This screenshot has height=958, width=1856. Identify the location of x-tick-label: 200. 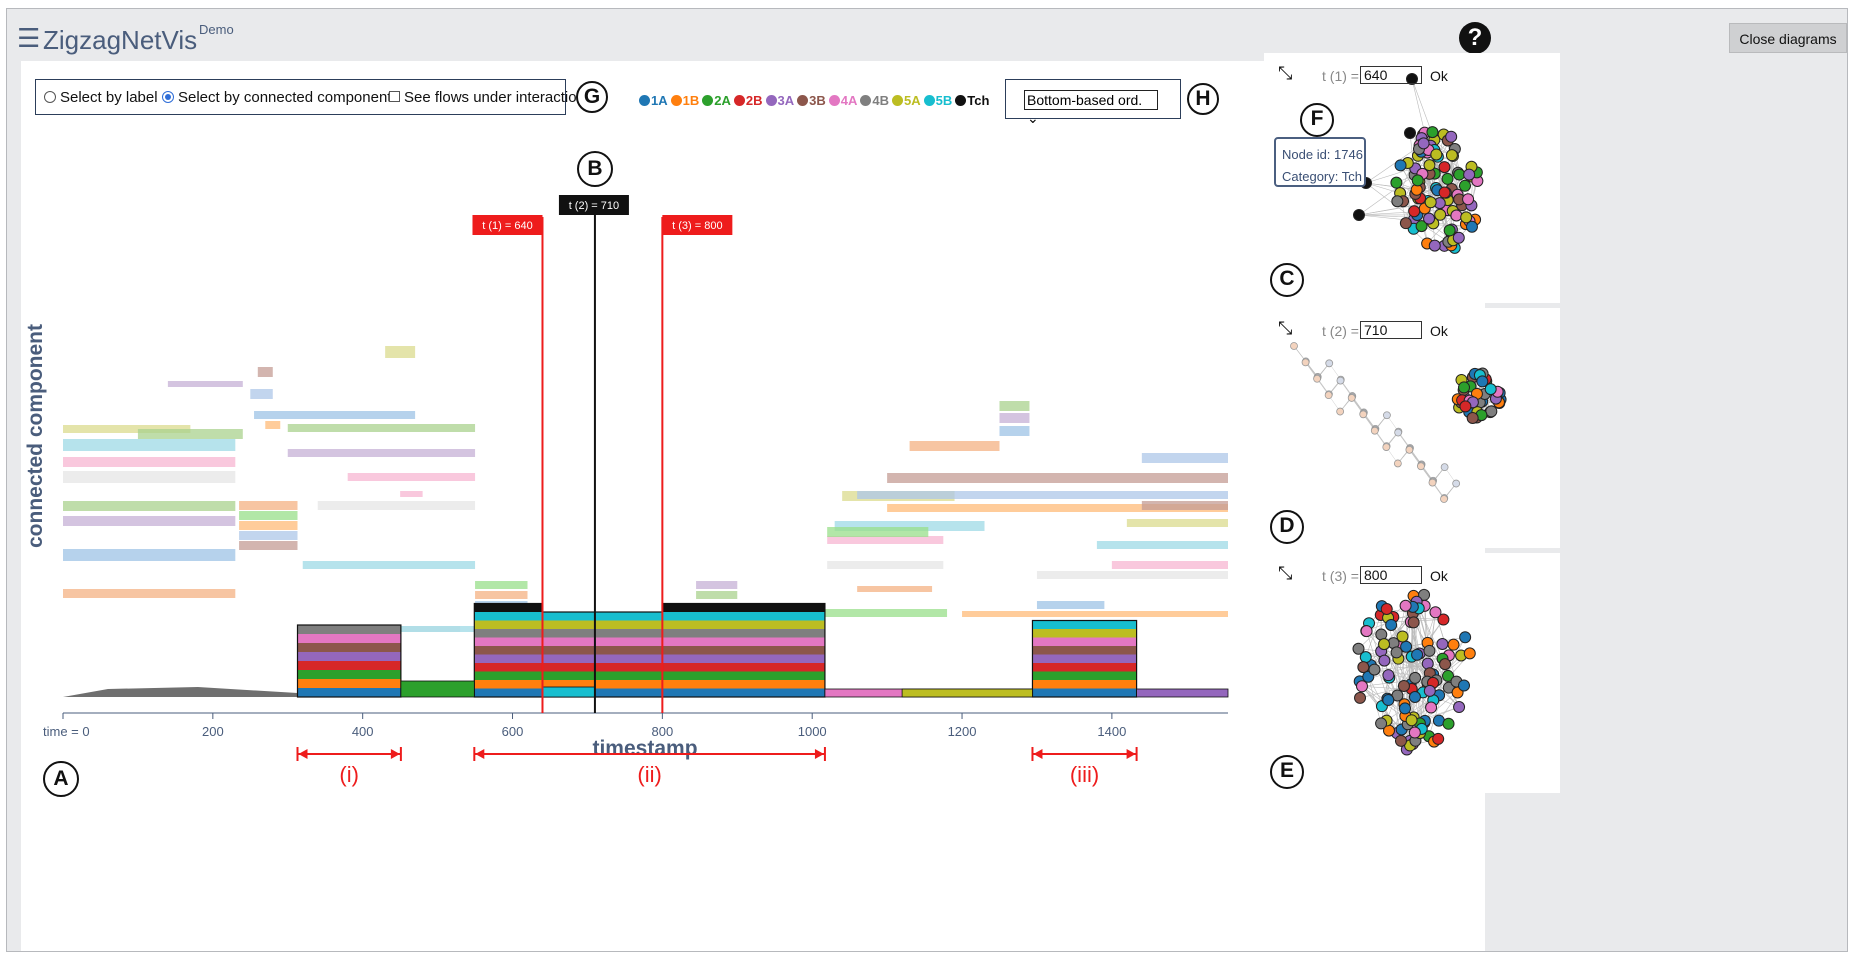
(213, 731).